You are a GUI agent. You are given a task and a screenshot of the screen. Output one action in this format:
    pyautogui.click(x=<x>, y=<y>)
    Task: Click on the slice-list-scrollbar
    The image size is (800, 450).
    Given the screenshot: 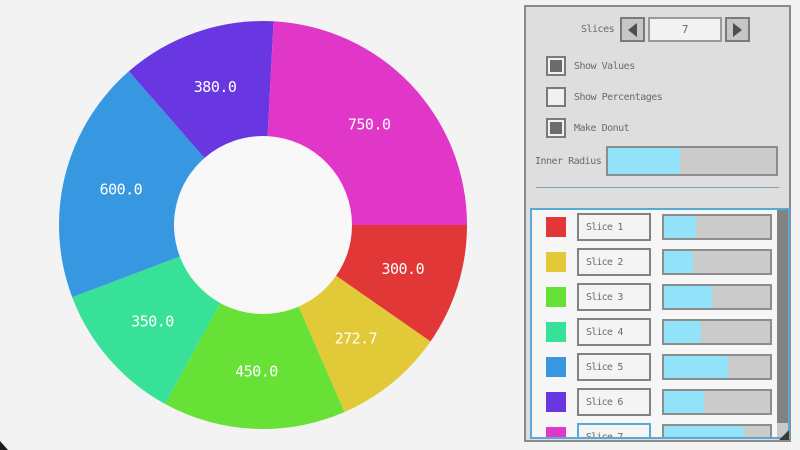 What is the action you would take?
    pyautogui.click(x=782, y=323)
    